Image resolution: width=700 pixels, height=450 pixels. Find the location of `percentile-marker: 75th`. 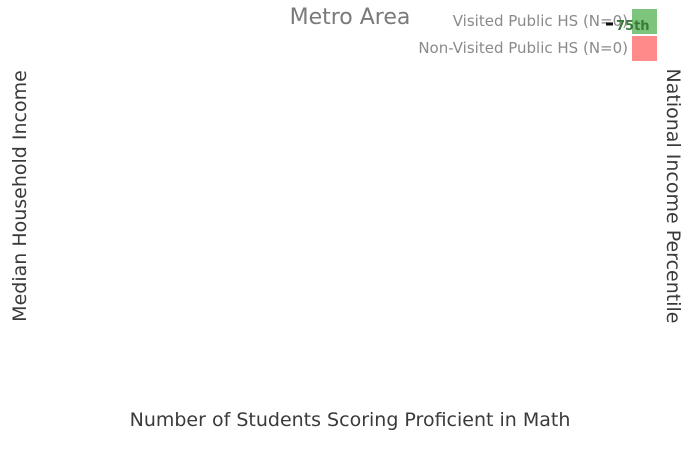

percentile-marker: 75th is located at coordinates (628, 26).